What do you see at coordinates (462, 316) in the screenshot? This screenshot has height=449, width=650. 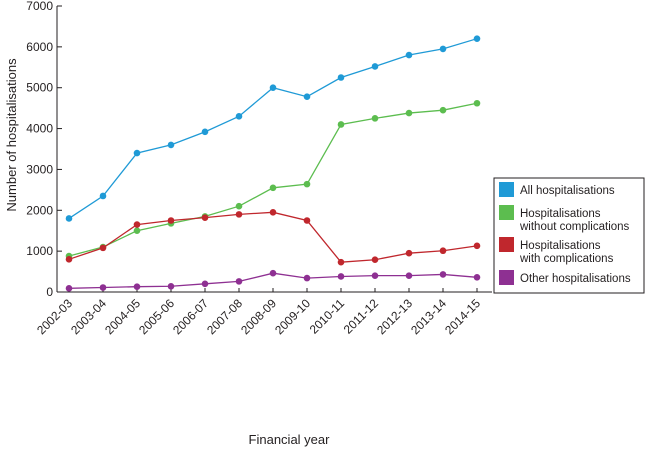 I see `x-tick-label: 2014-15` at bounding box center [462, 316].